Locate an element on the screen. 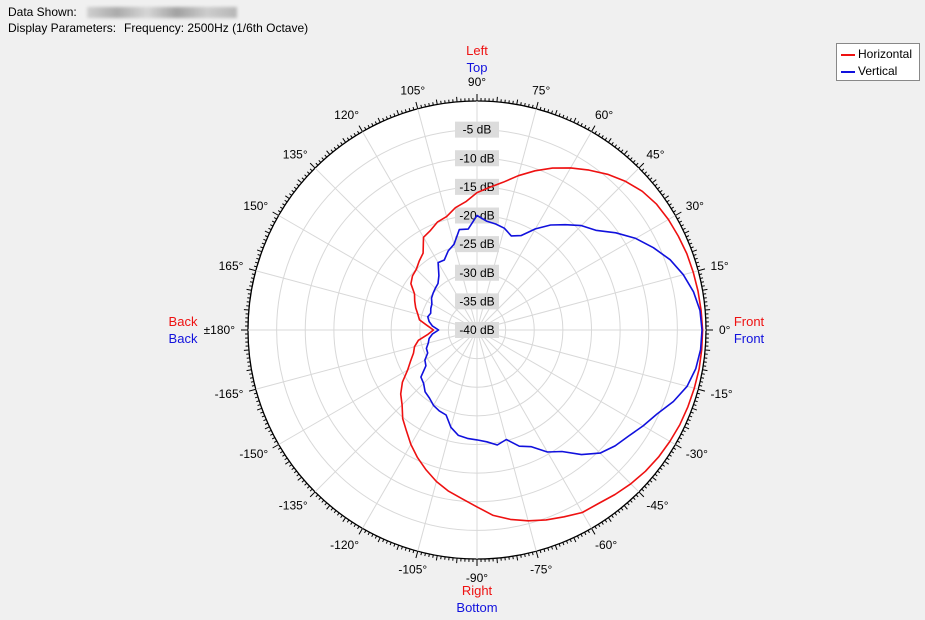 The height and width of the screenshot is (620, 925). bottom-label-vertical: Bottom is located at coordinates (477, 607).